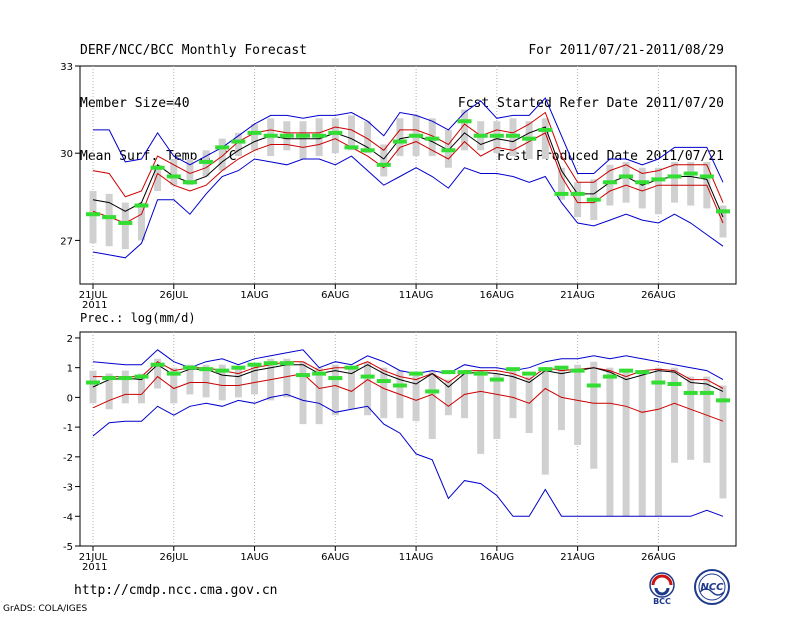 Image resolution: width=800 pixels, height=618 pixels. I want to click on series-line-mean, so click(408, 172).